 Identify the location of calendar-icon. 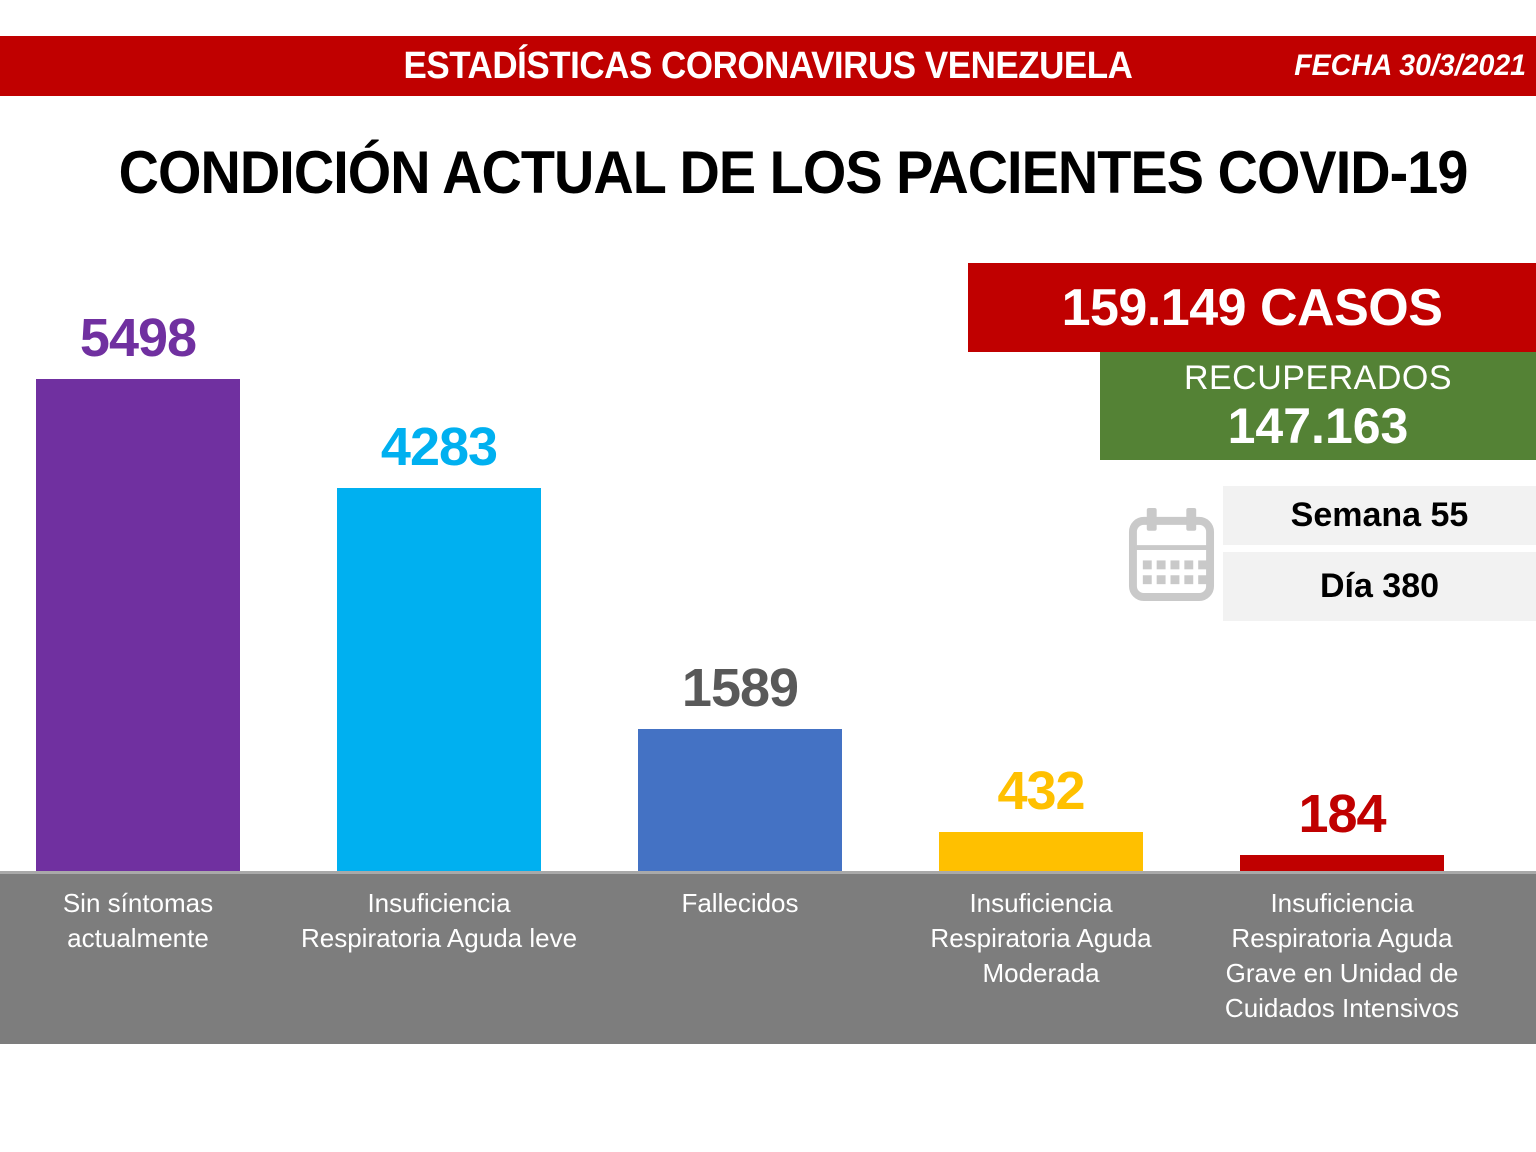
(1171, 554).